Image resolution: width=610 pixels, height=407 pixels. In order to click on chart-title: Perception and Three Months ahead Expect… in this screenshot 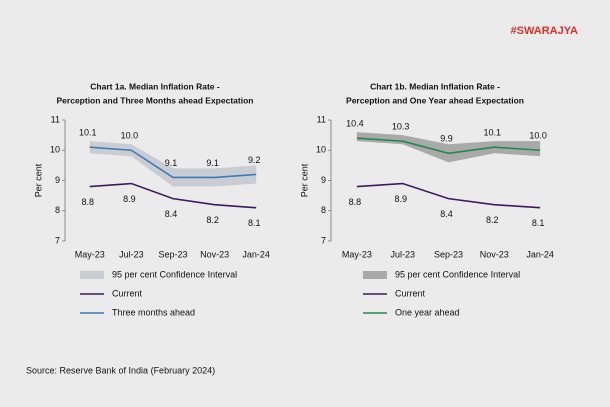, I will do `click(155, 100)`.